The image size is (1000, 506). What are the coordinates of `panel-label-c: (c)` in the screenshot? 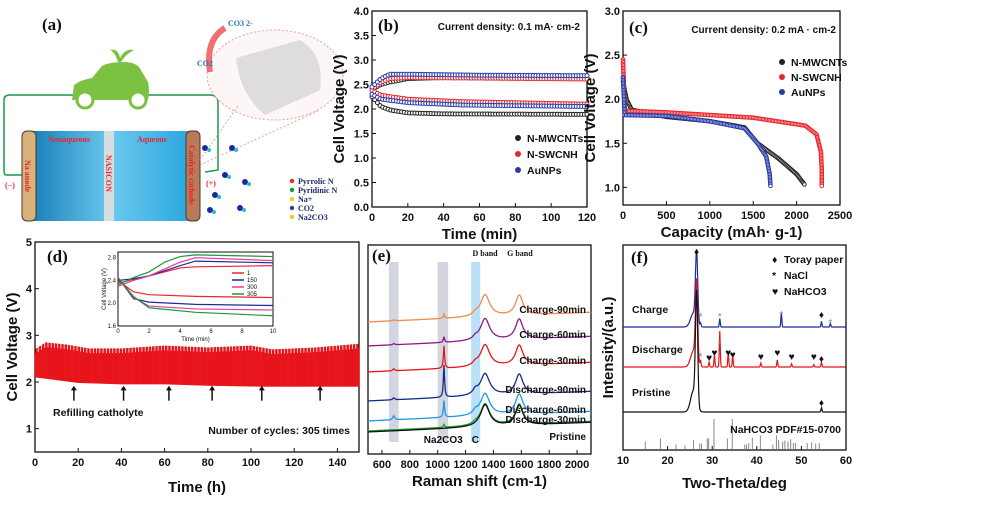 It's located at (638, 27).